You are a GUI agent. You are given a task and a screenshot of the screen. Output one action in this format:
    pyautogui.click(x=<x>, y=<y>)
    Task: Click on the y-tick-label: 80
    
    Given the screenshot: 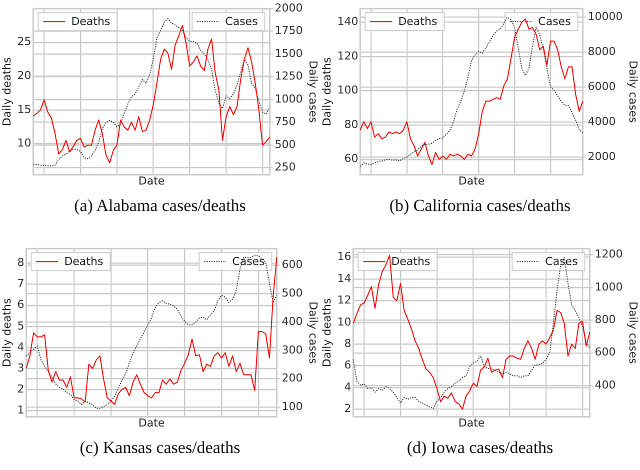 What is the action you would take?
    pyautogui.click(x=351, y=124)
    